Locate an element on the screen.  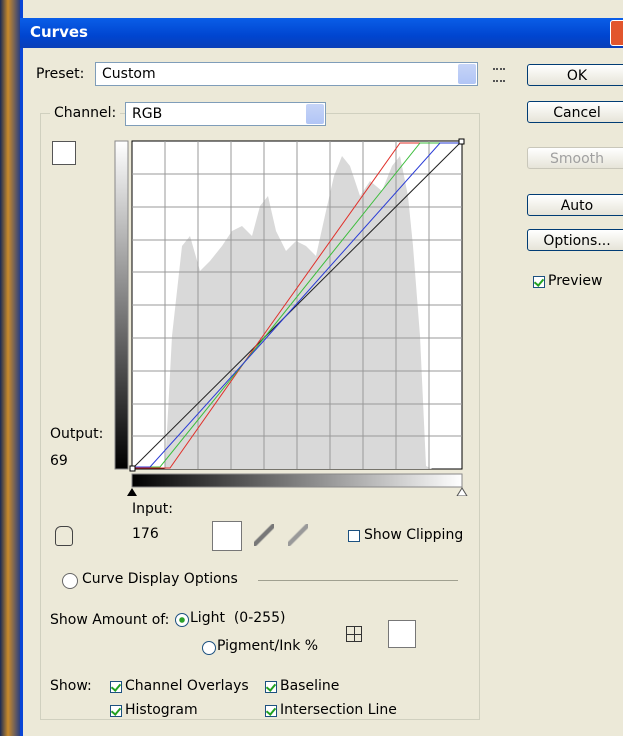
auto-button: Auto is located at coordinates (575, 205).